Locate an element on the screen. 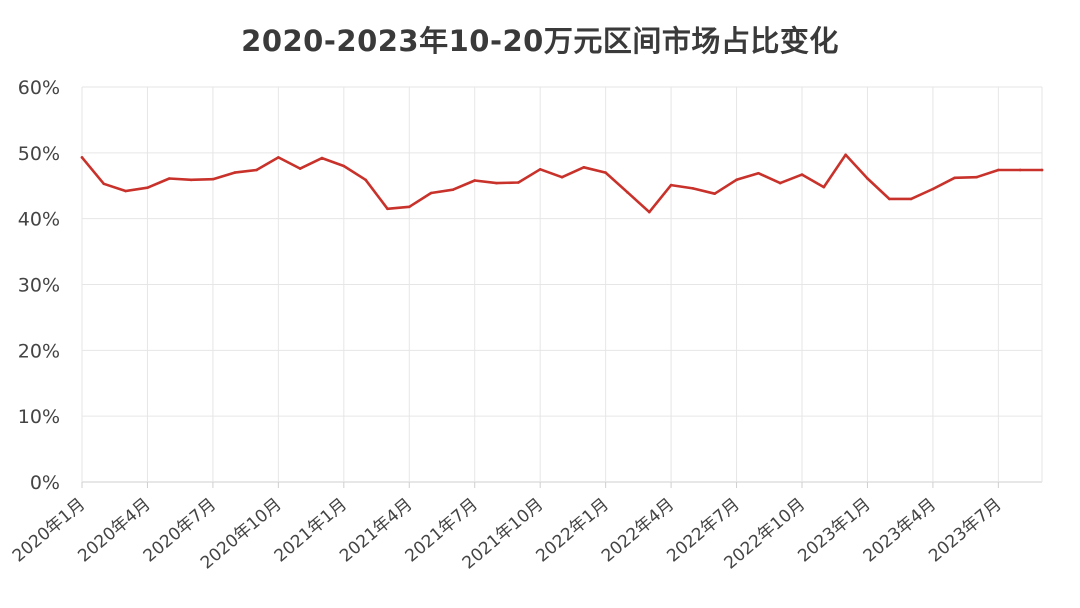 The image size is (1080, 608). y-axis-ticks: 0% 10% 20% 30% 40% 50% 60% is located at coordinates (39, 285).